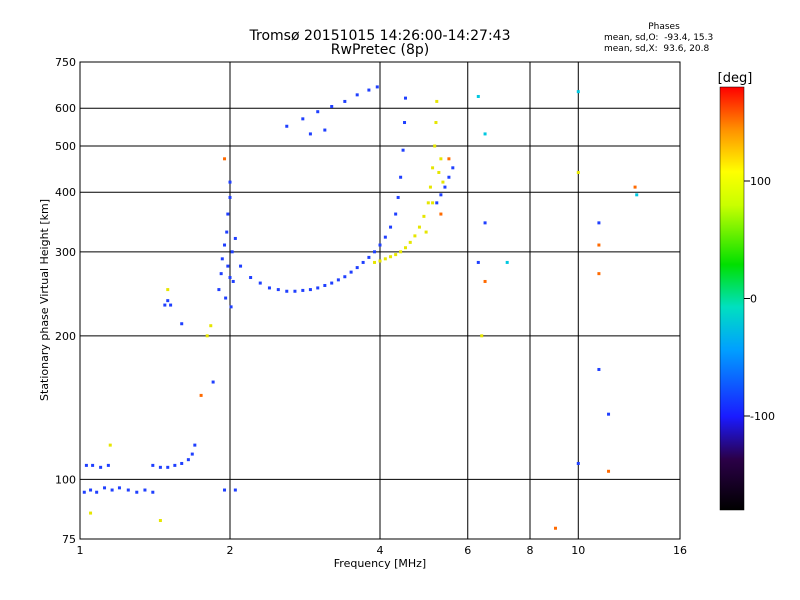 The width and height of the screenshot is (800, 600). Describe the element at coordinates (65, 252) in the screenshot. I see `y-tick-label: 300` at that location.